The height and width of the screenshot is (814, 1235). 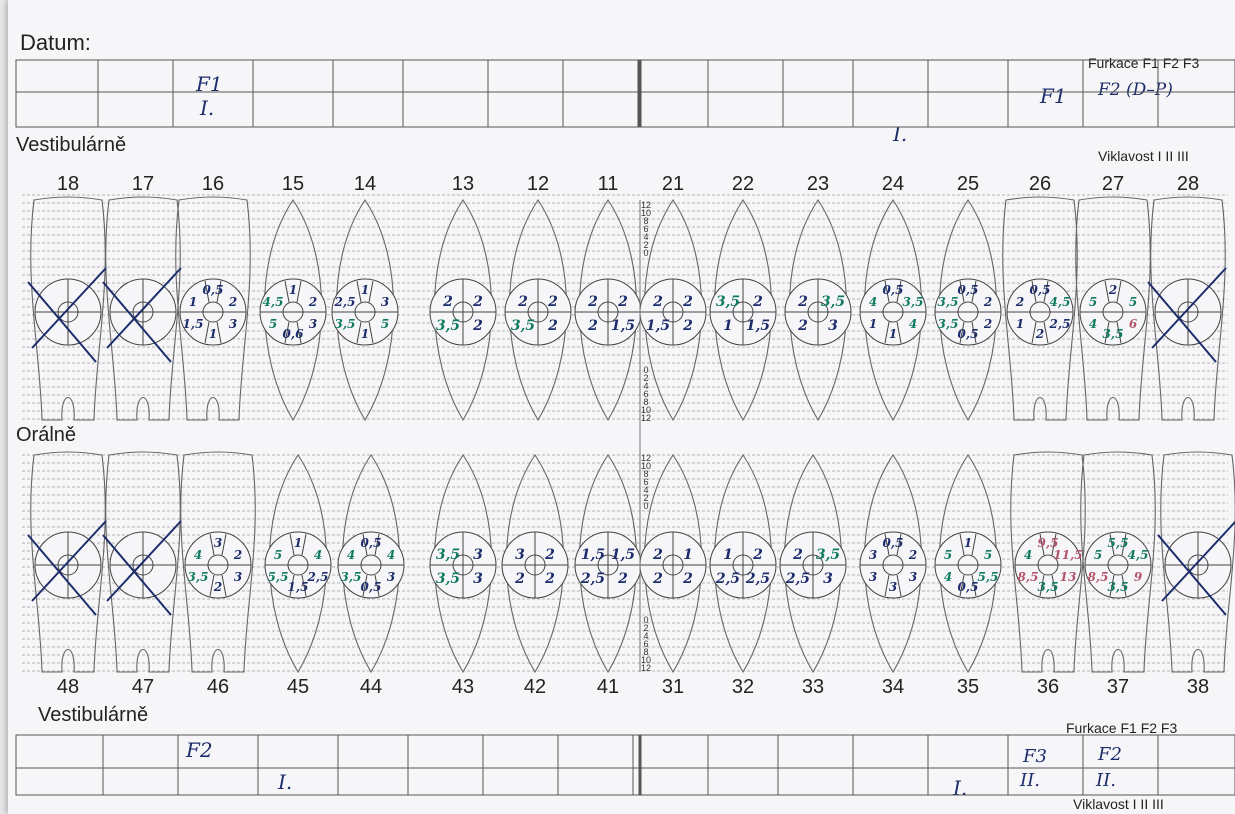 What do you see at coordinates (873, 302) in the screenshot?
I see `measurement-value-24: 4` at bounding box center [873, 302].